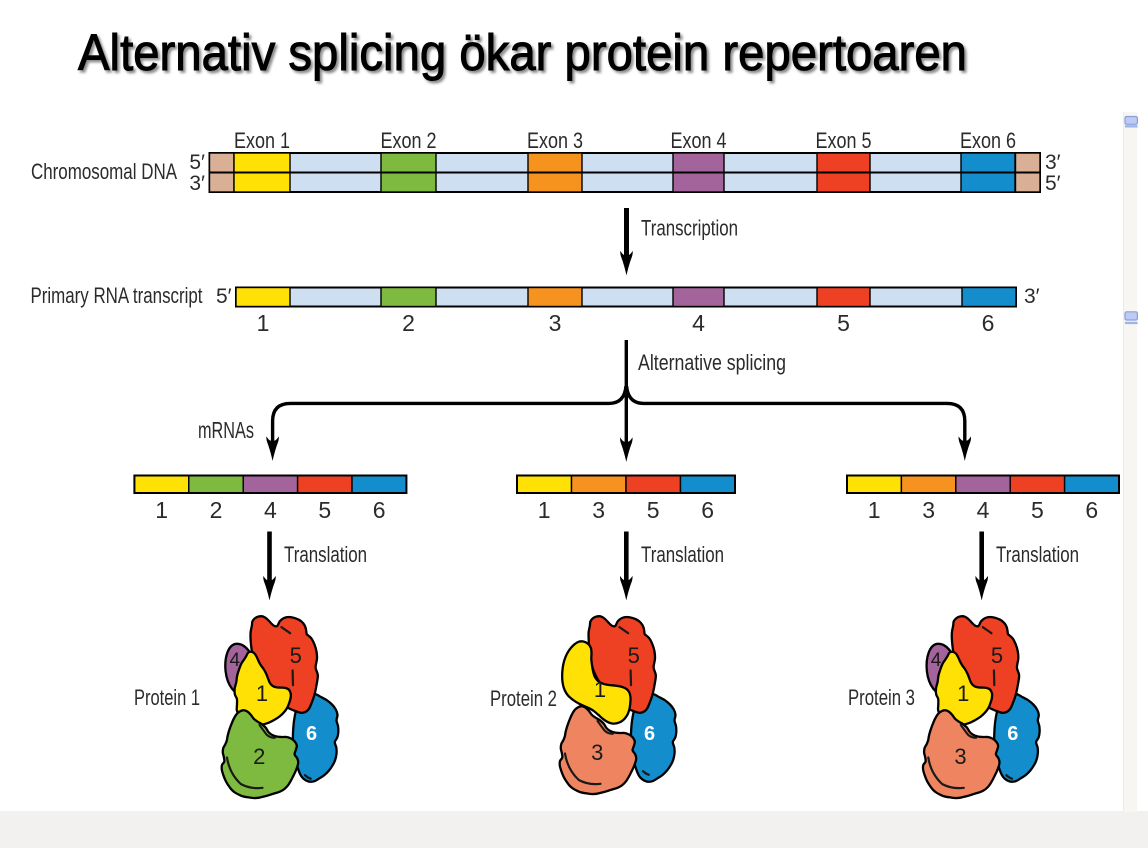  I want to click on svg-text: Exon 1, so click(262, 140).